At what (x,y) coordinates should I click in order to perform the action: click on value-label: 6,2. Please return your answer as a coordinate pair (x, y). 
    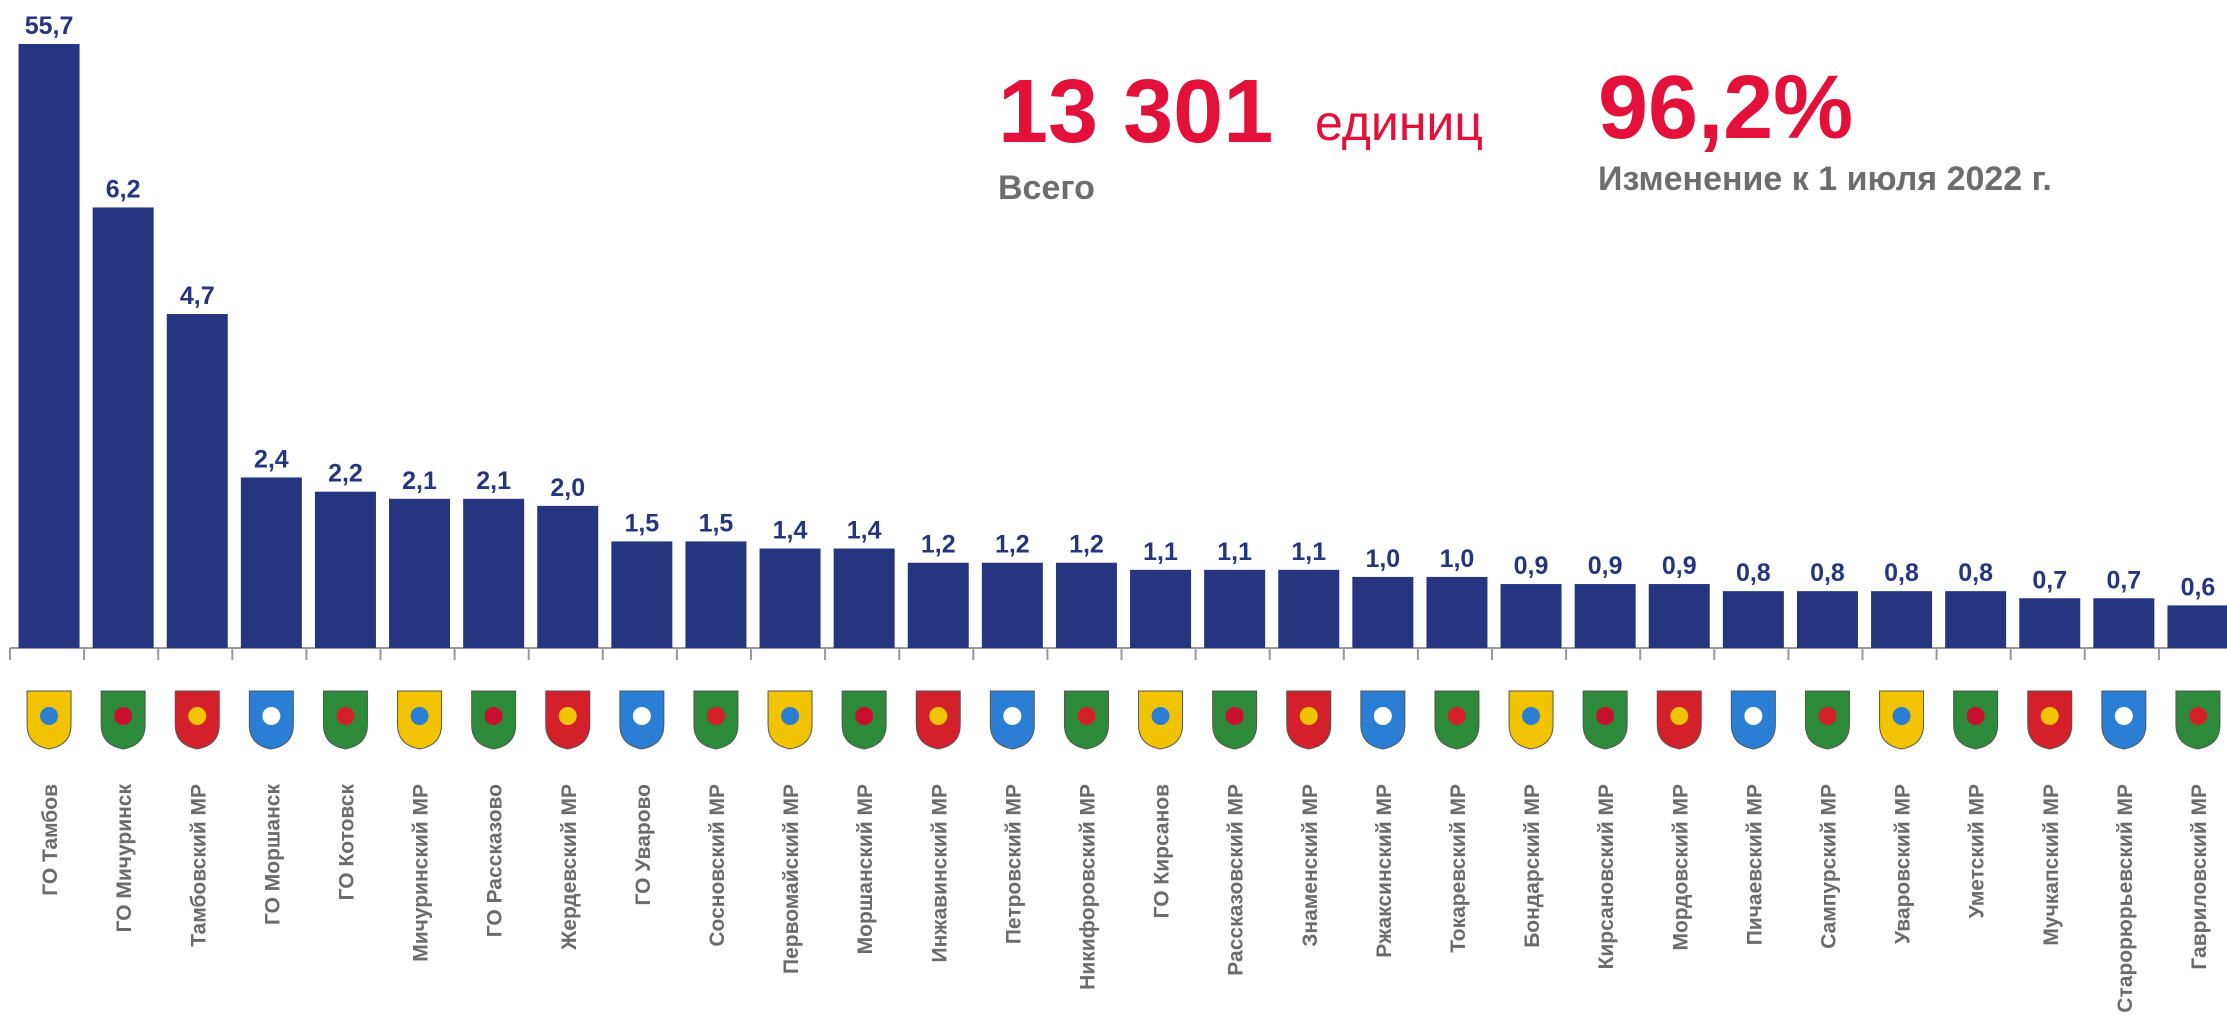
    Looking at the image, I should click on (123, 189).